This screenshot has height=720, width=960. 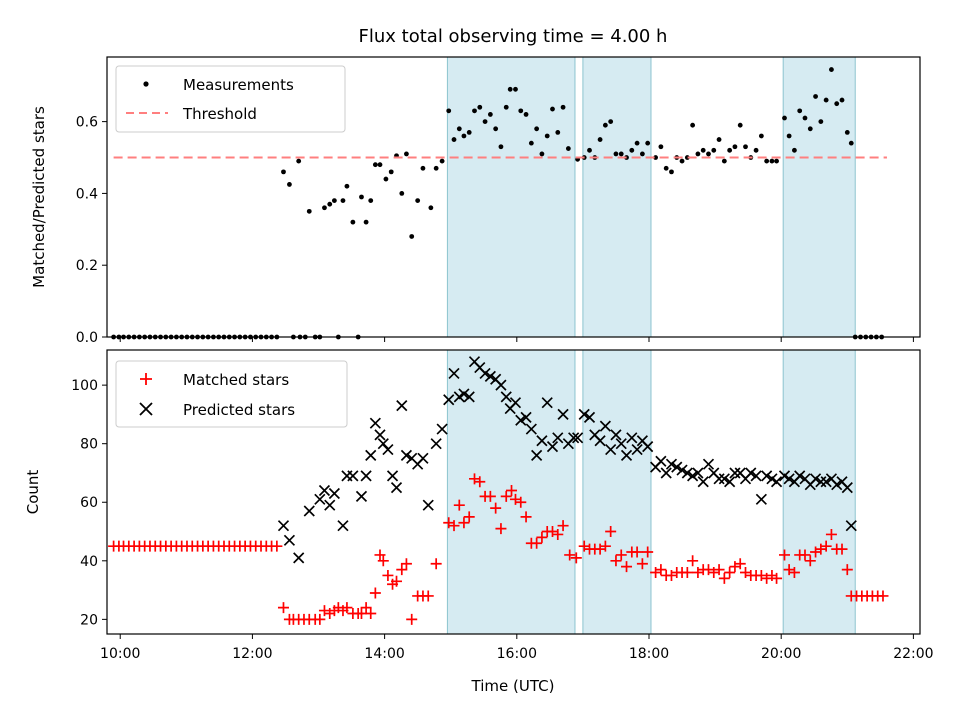 I want to click on bottom-legend-box, so click(x=231, y=394).